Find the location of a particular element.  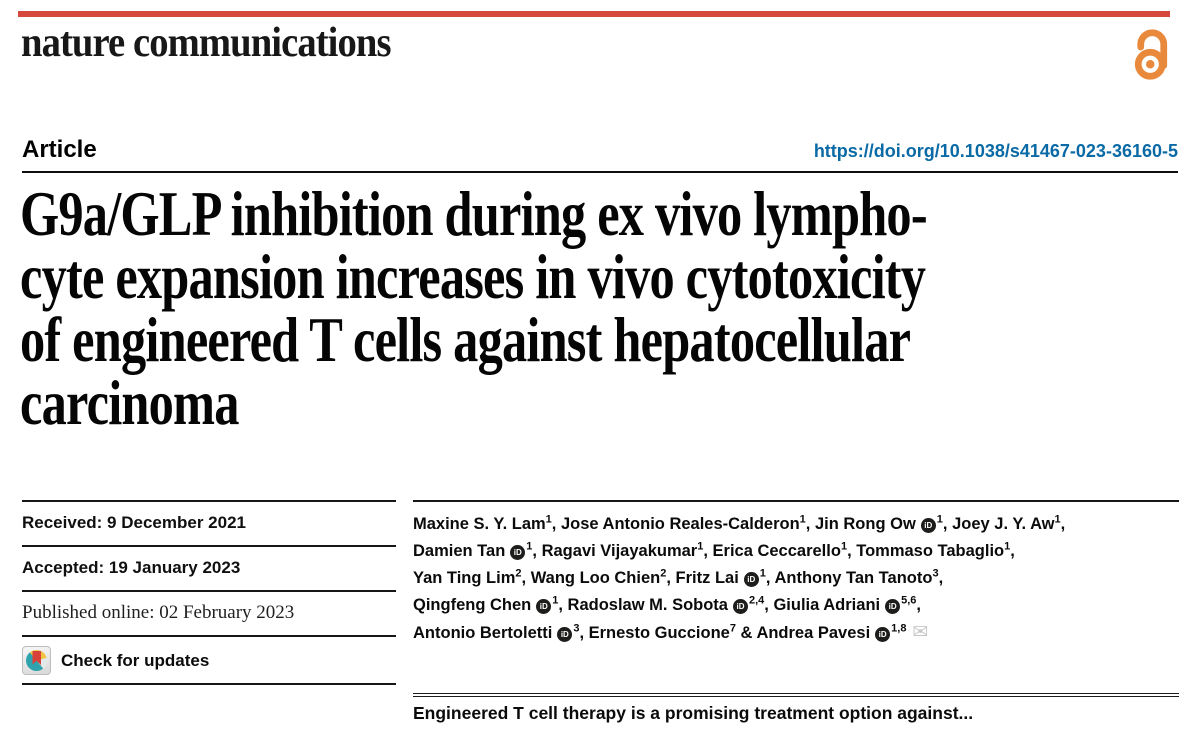

author-name: Fritz Lai is located at coordinates (707, 578).